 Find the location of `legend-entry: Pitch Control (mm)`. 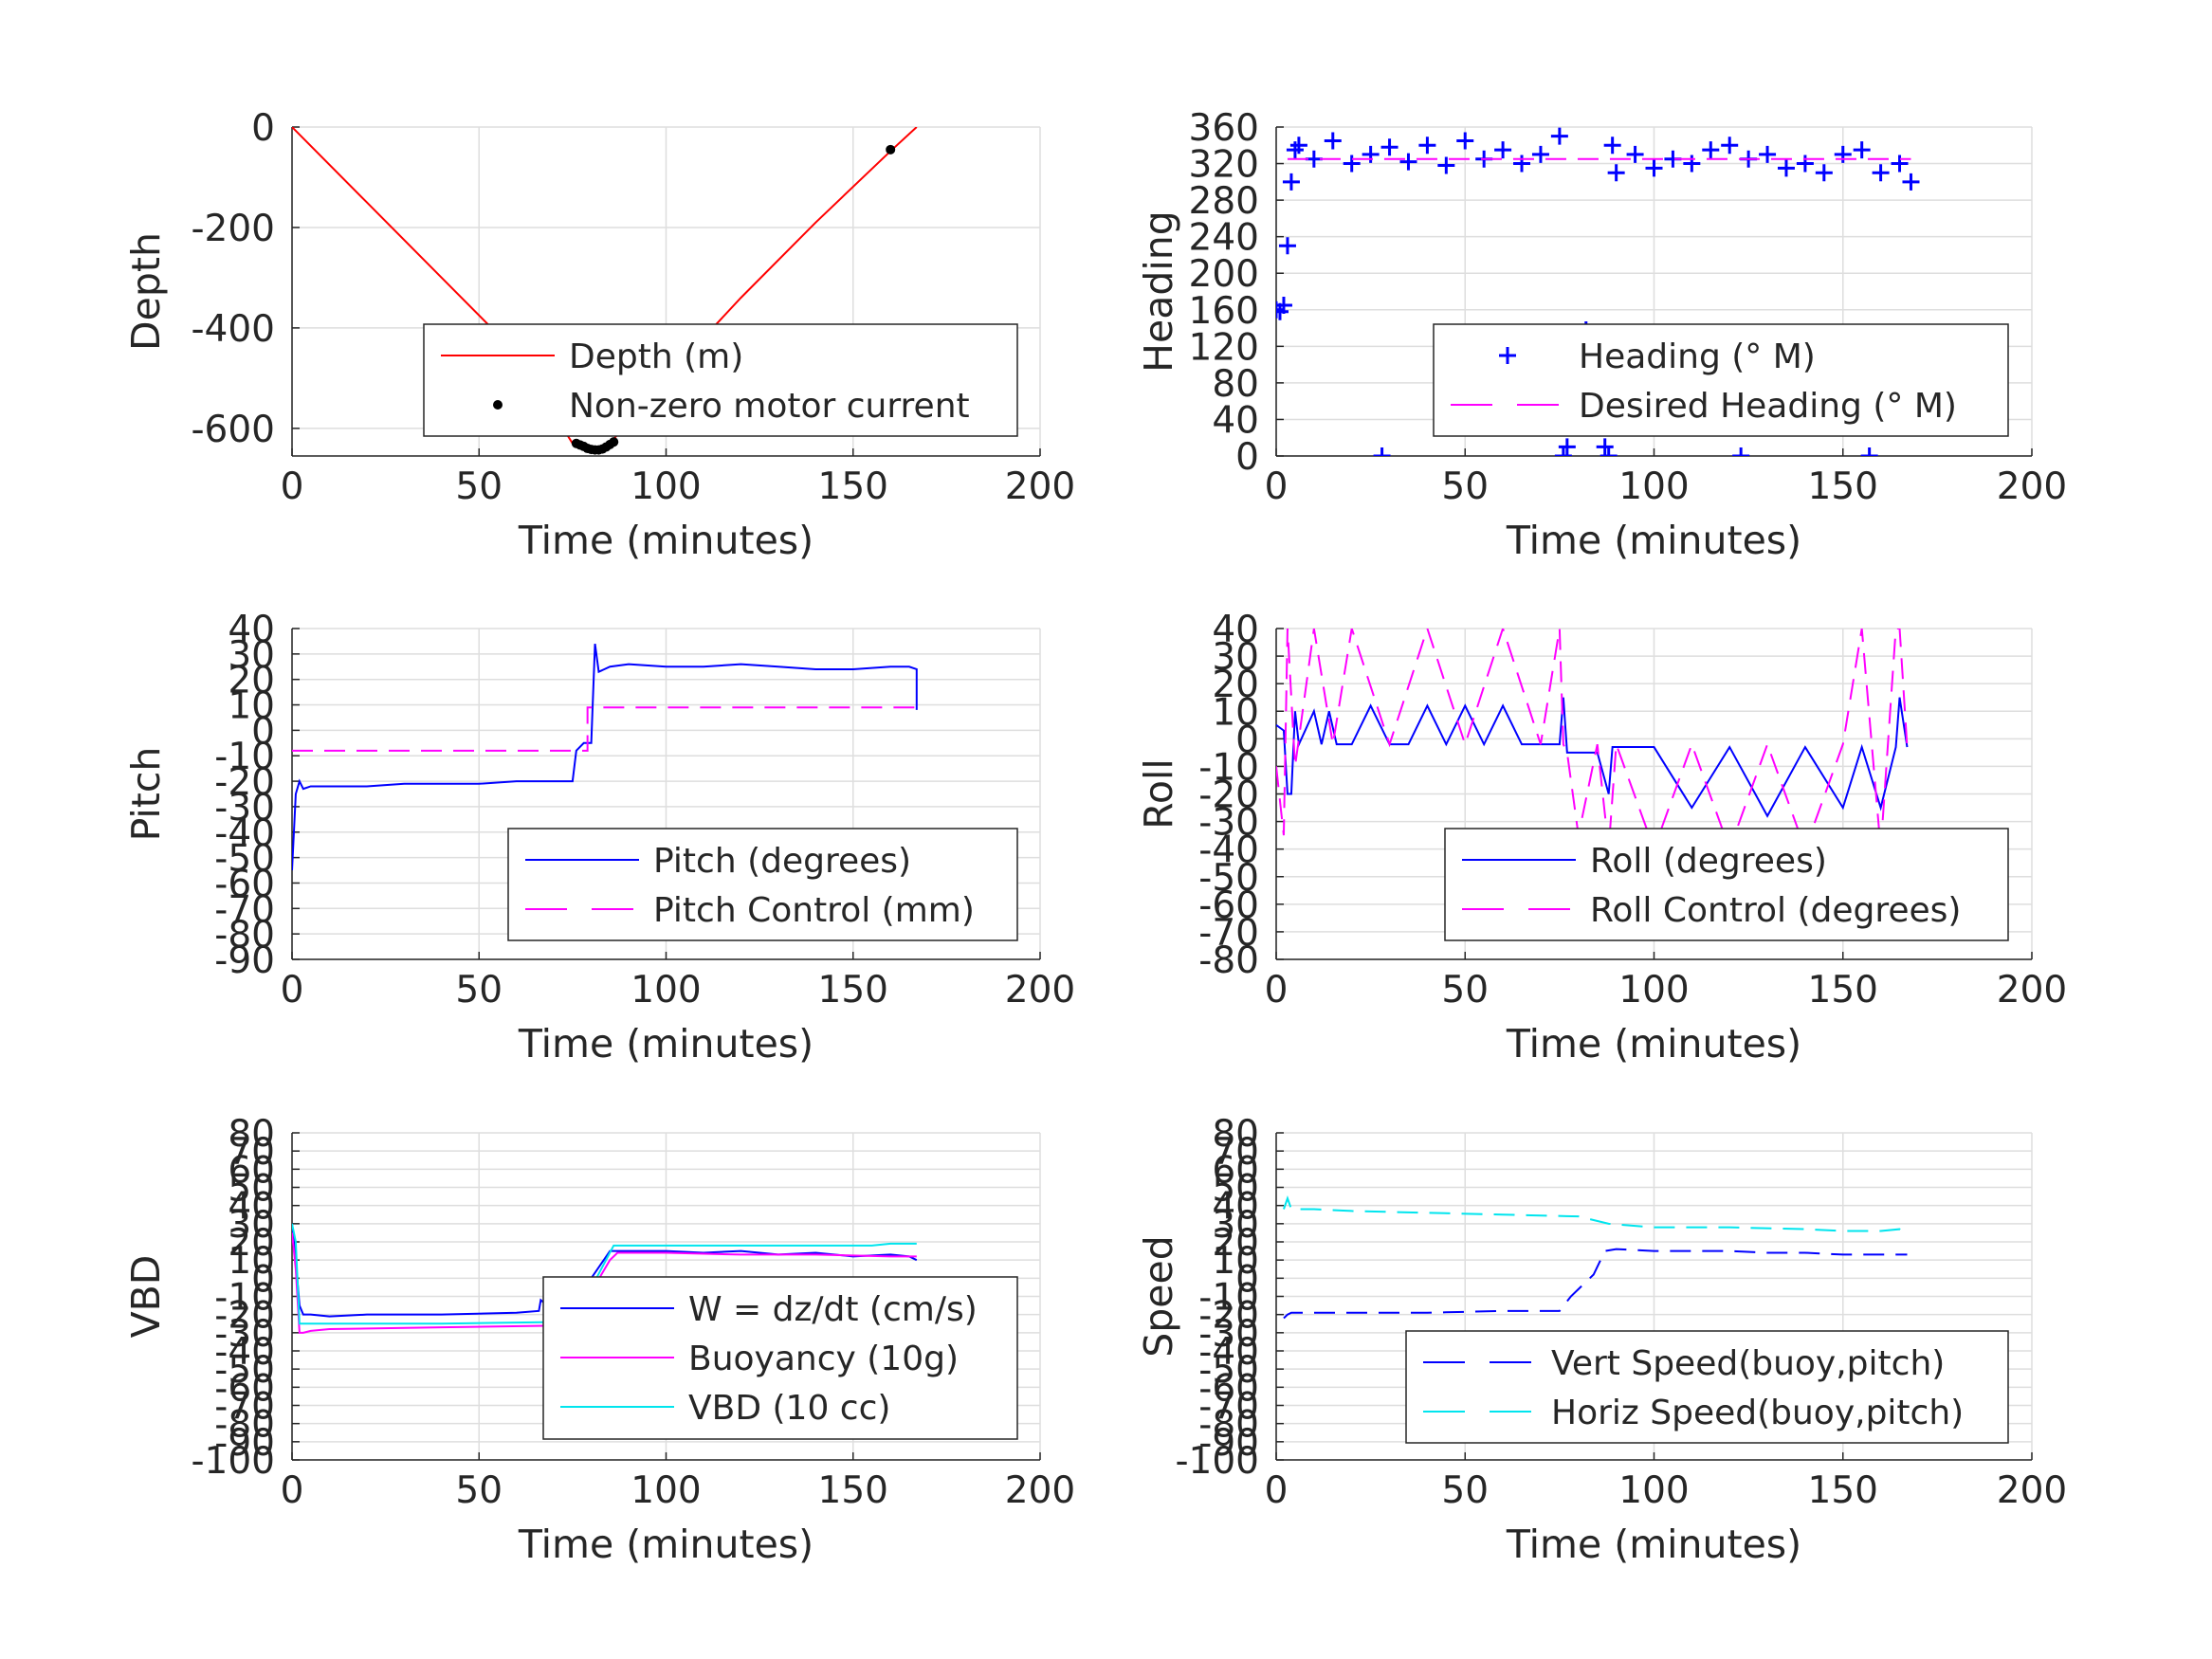

legend-entry: Pitch Control (mm) is located at coordinates (814, 910).